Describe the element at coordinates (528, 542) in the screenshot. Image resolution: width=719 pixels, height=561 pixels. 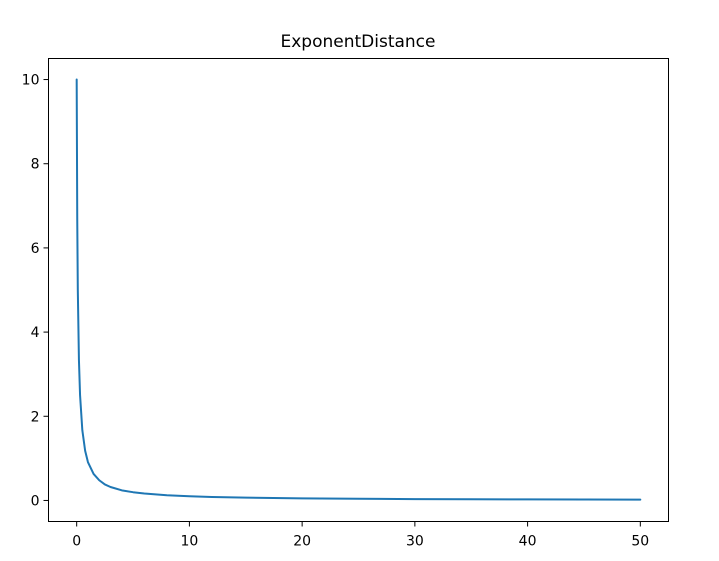
I see `x-tick-label: 40` at that location.